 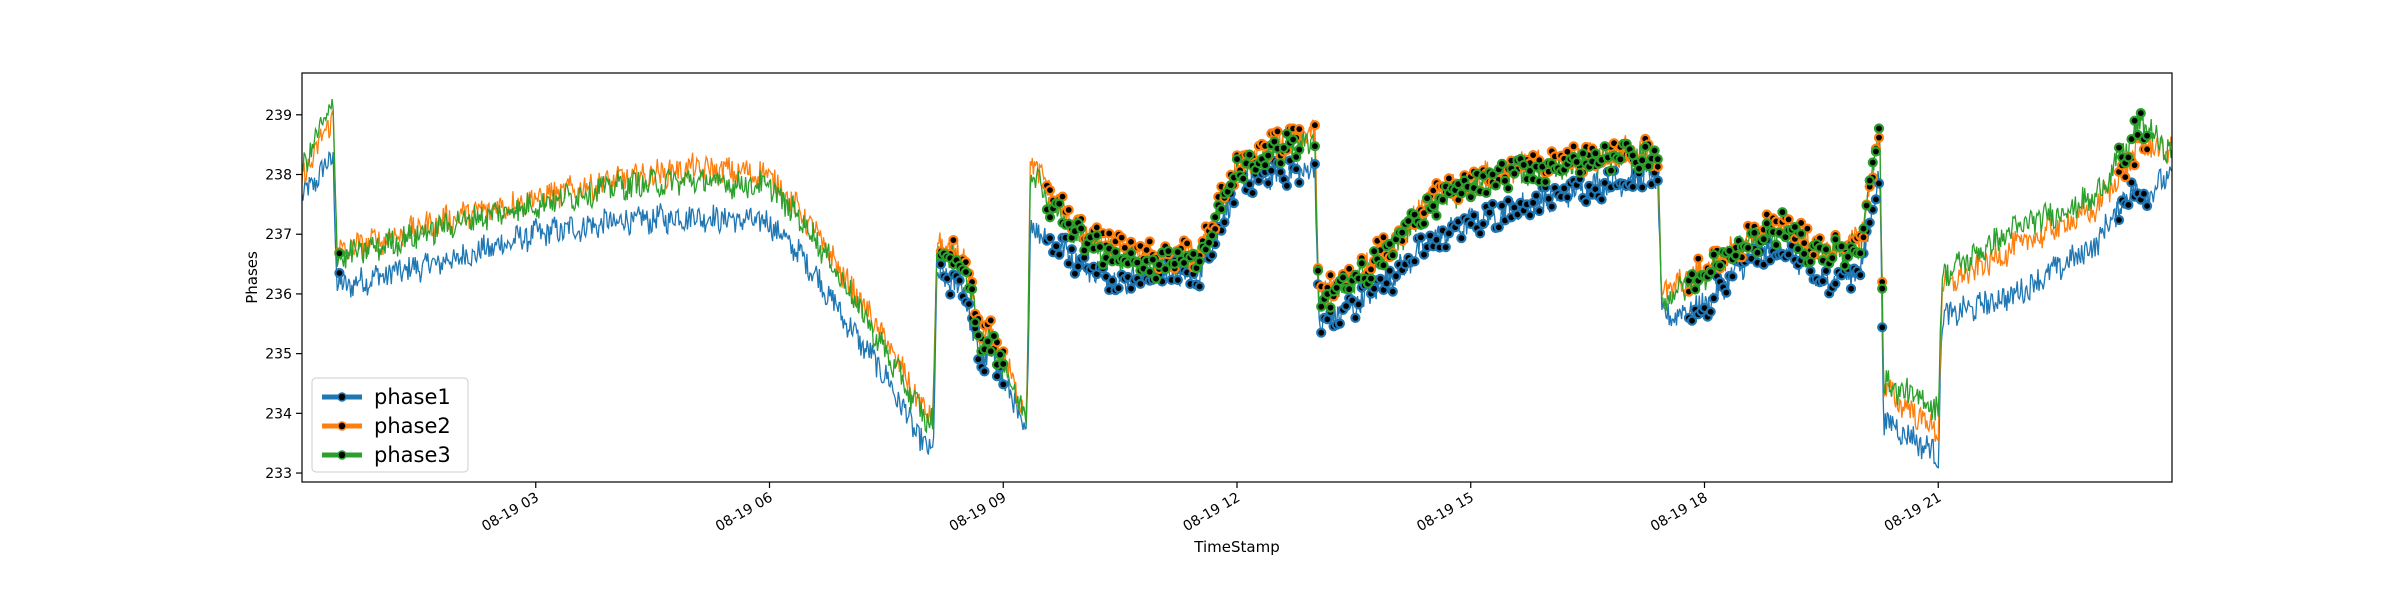 What do you see at coordinates (978, 512) in the screenshot?
I see `x-tick-label: 08-19 09` at bounding box center [978, 512].